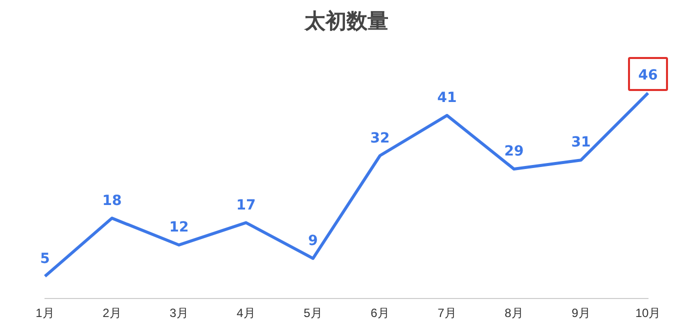 The height and width of the screenshot is (331, 684). What do you see at coordinates (514, 152) in the screenshot?
I see `data-label: 29` at bounding box center [514, 152].